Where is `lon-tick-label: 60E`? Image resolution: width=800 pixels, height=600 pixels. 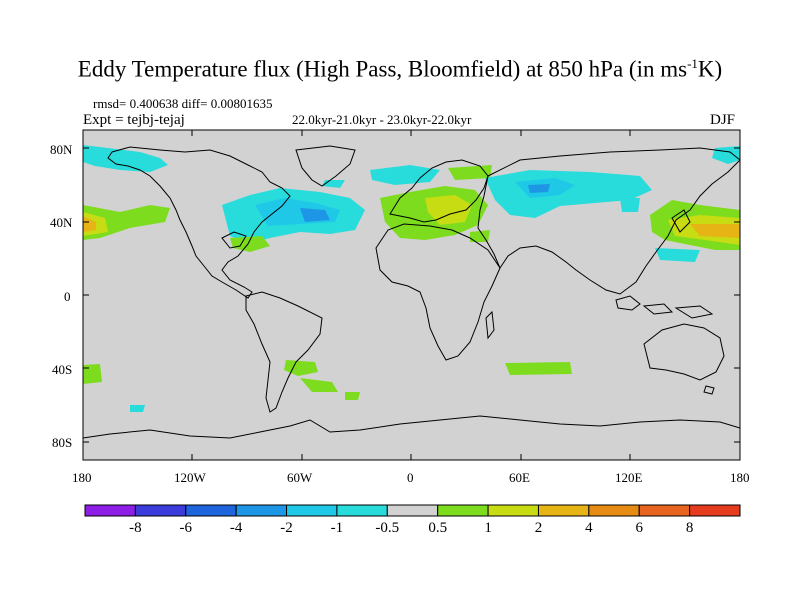 lon-tick-label: 60E is located at coordinates (519, 477).